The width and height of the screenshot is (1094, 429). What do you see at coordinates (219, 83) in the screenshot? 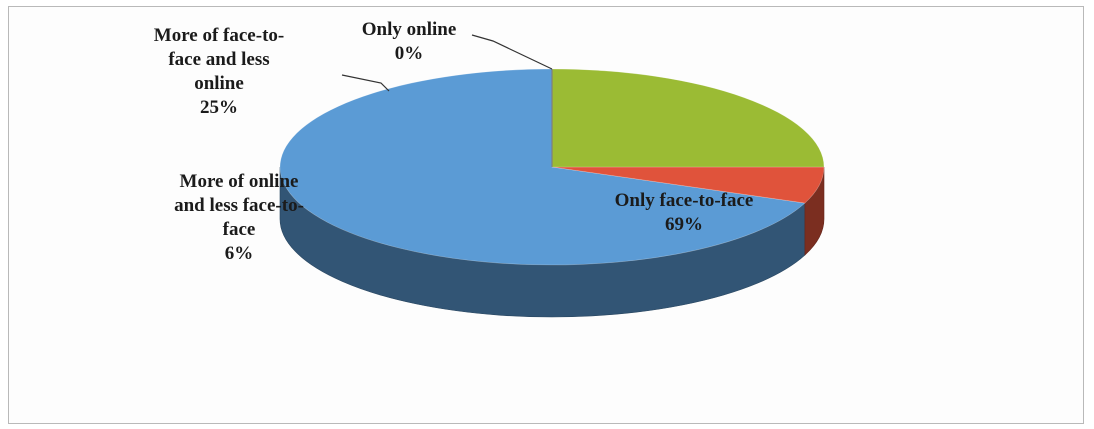
I see `slice-label-line: online` at bounding box center [219, 83].